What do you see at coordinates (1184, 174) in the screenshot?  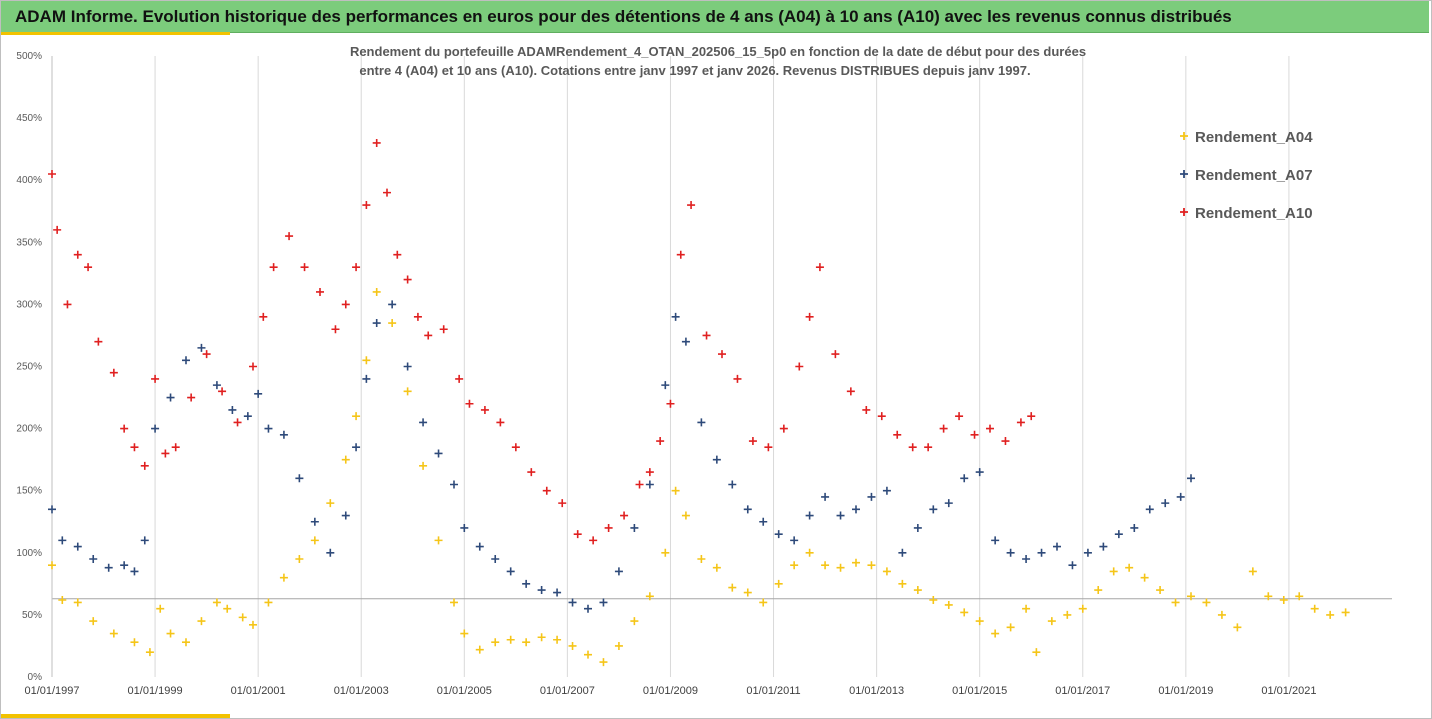 I see `legend-marker` at bounding box center [1184, 174].